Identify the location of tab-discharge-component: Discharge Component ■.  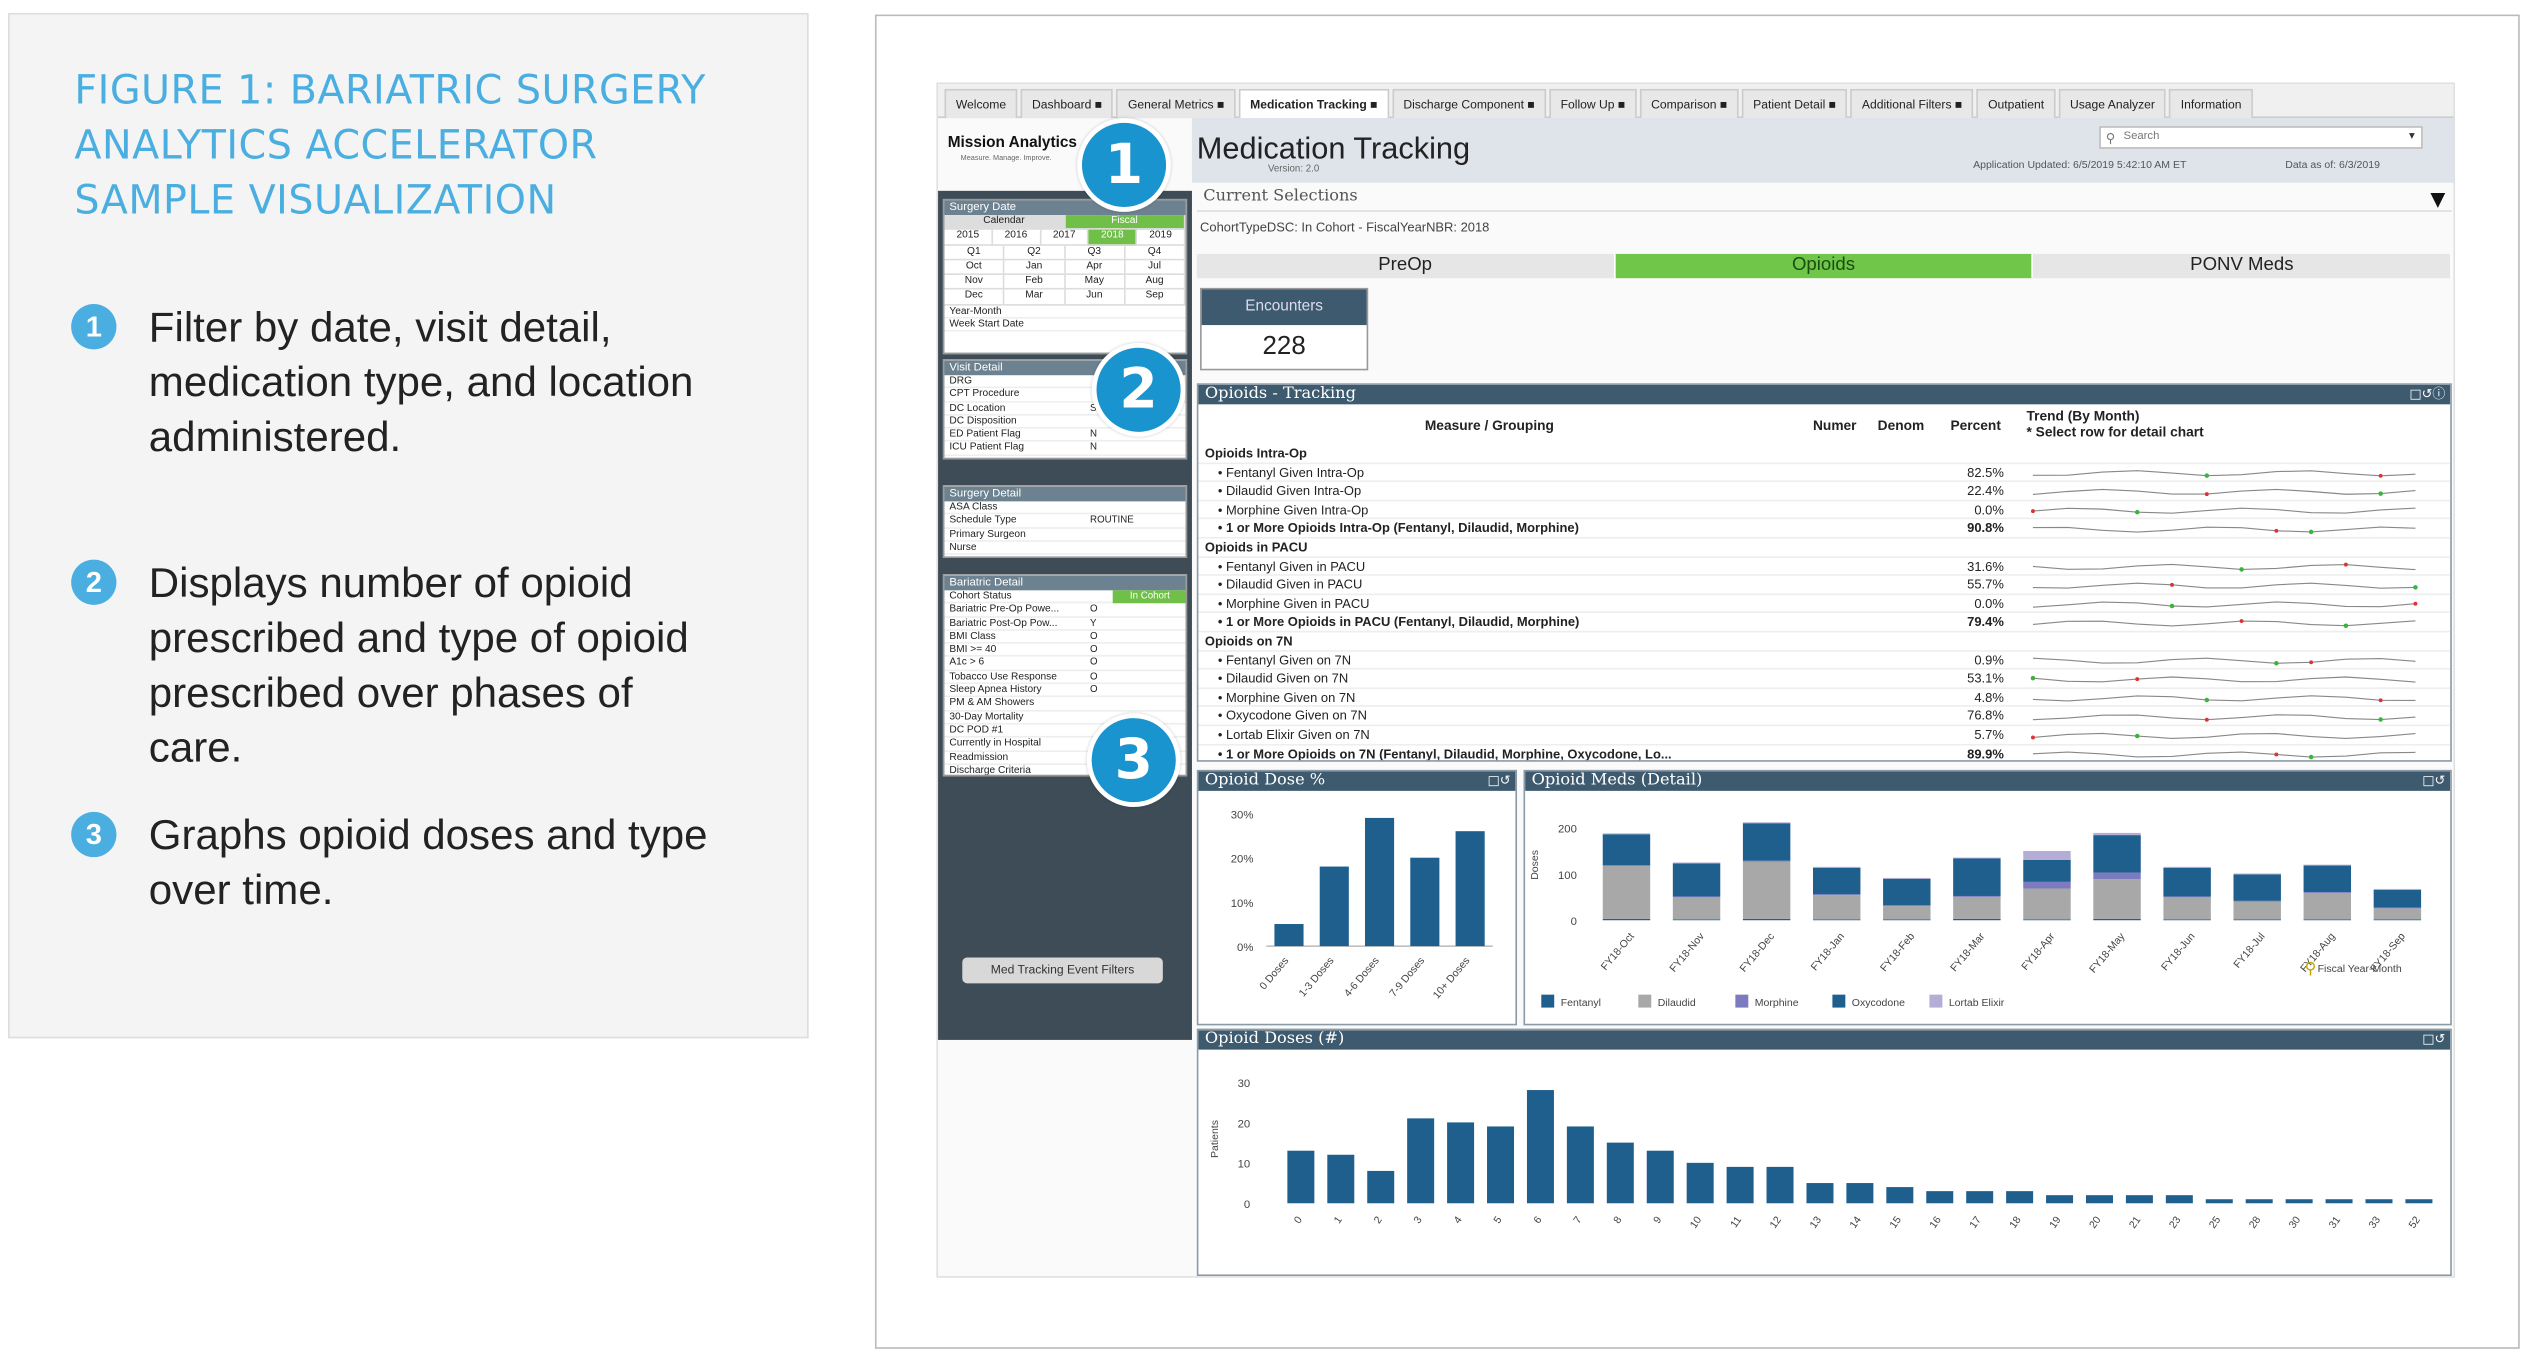
(1469, 103).